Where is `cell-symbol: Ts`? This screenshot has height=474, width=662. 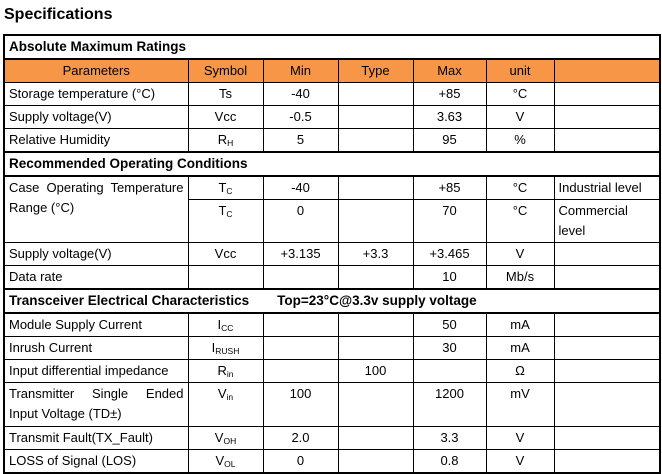 cell-symbol: Ts is located at coordinates (225, 94).